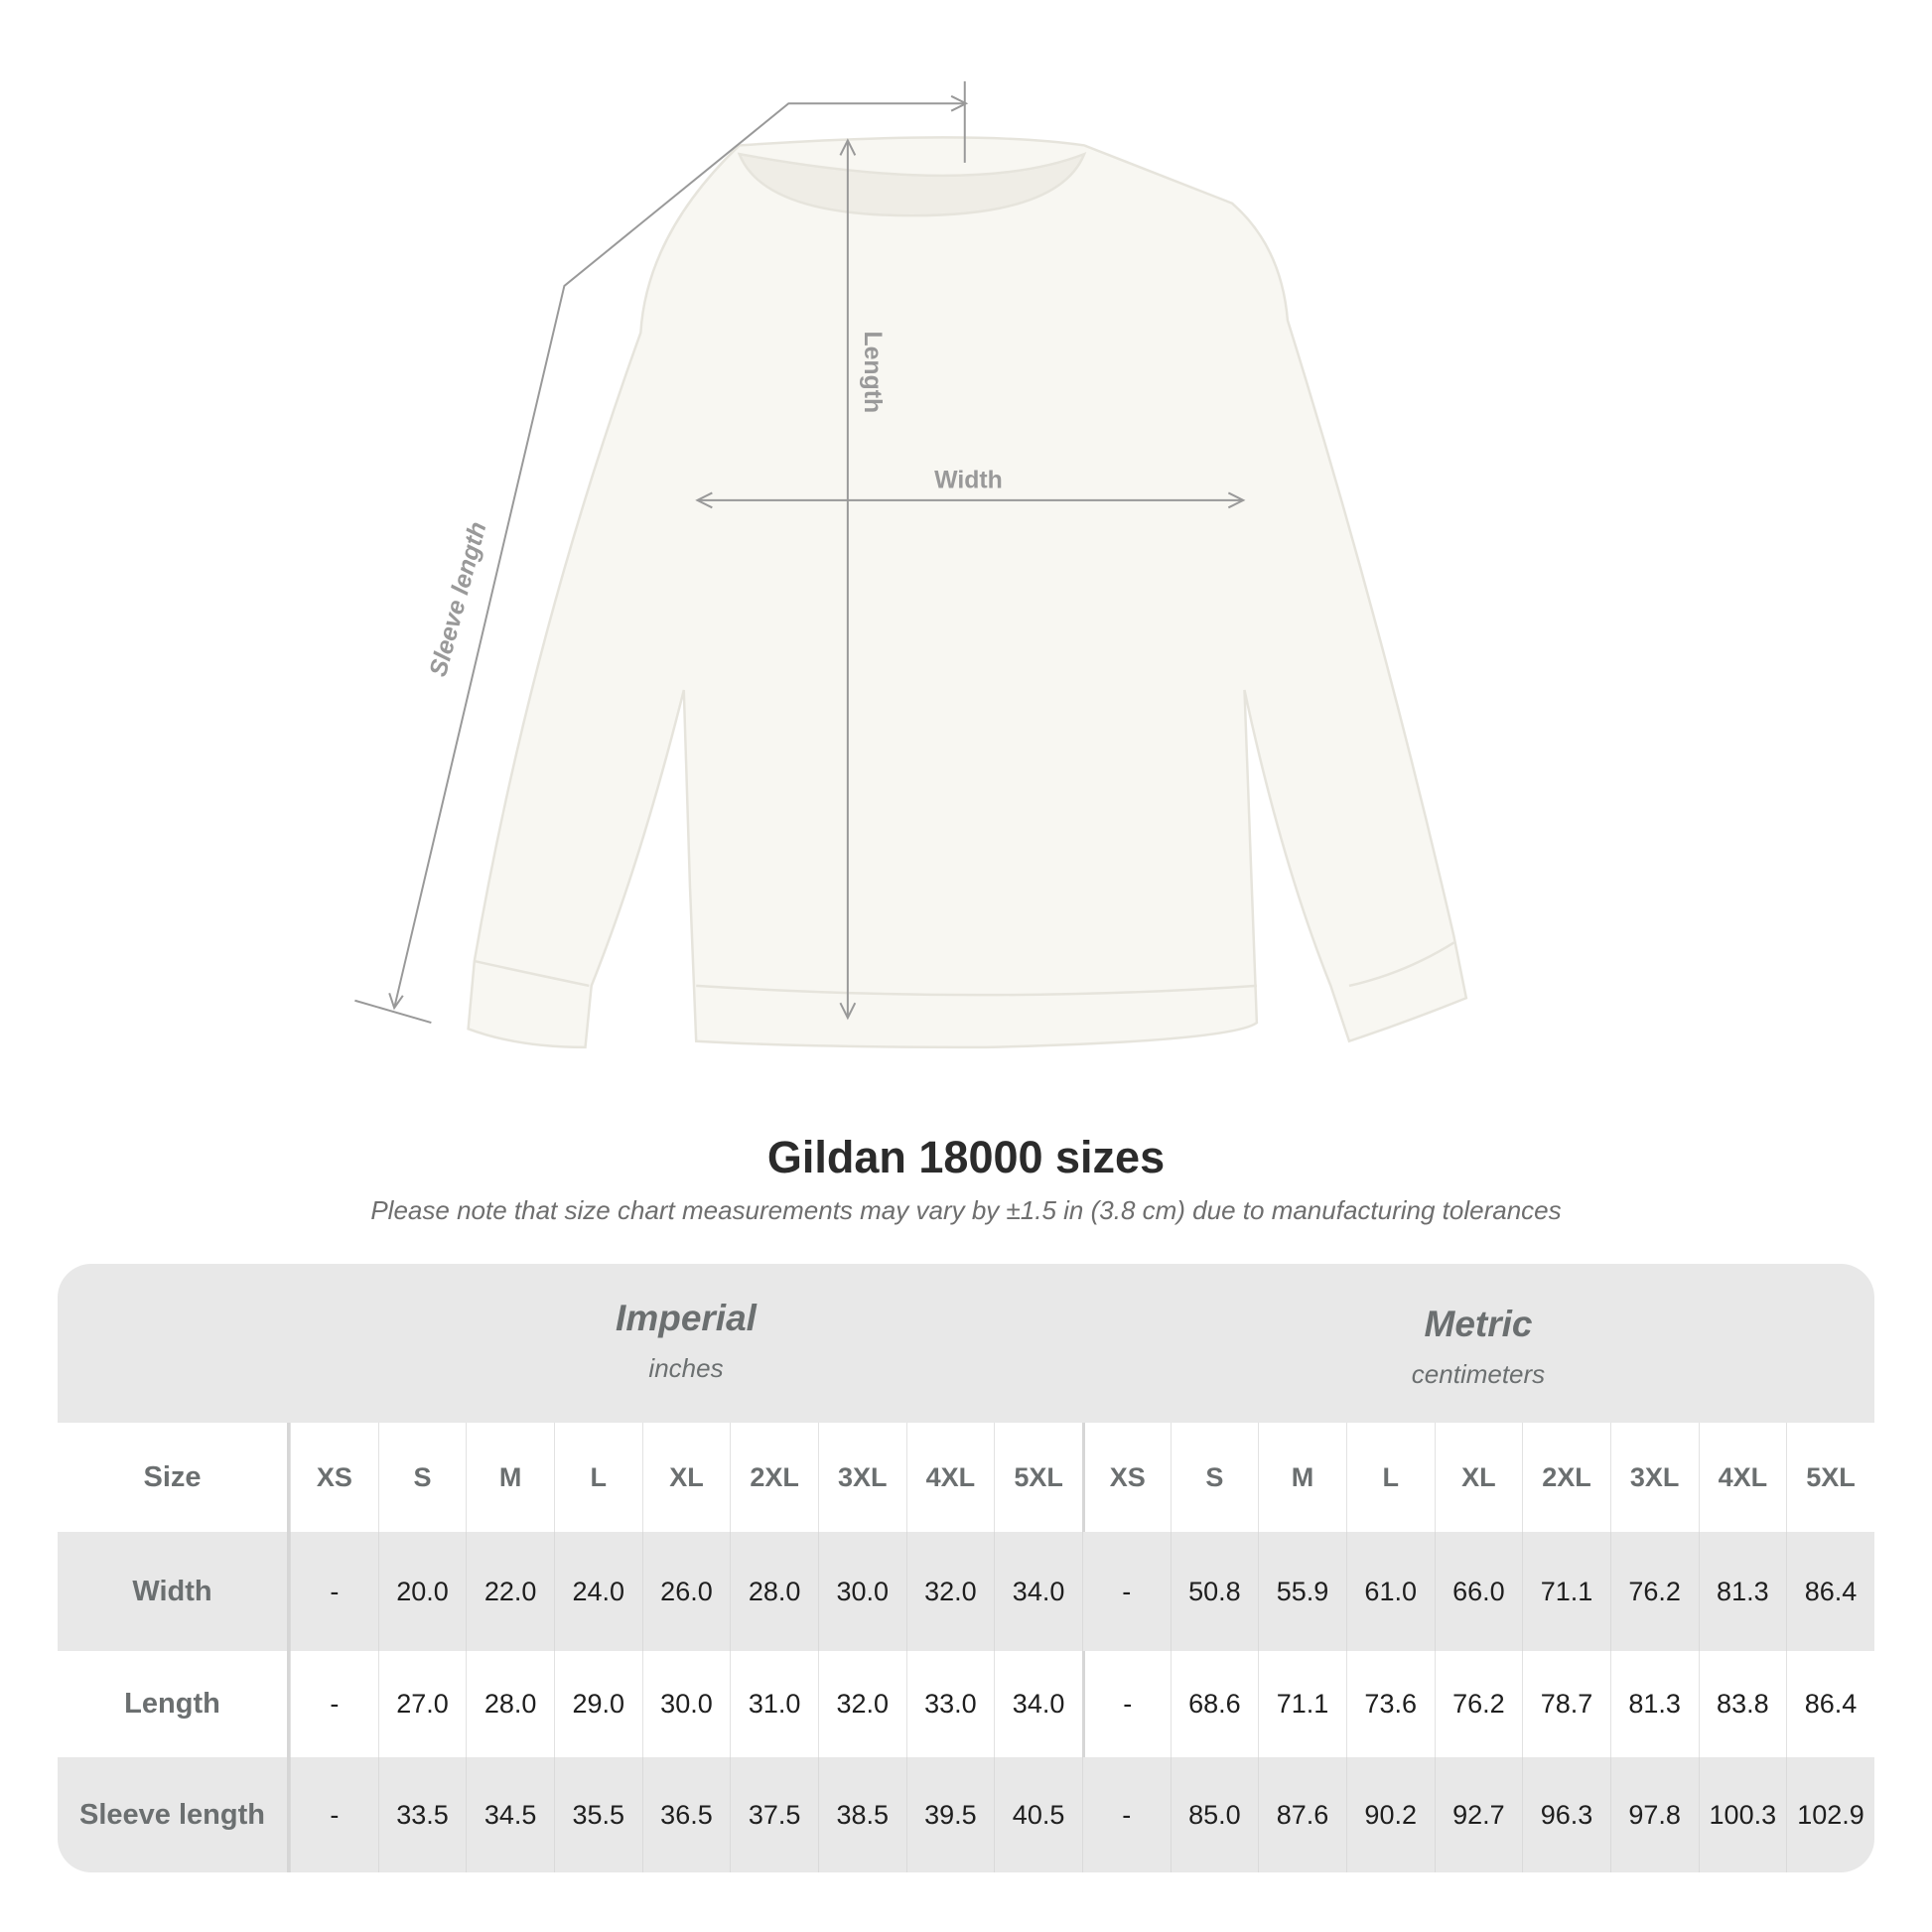 The width and height of the screenshot is (1932, 1932). What do you see at coordinates (861, 1478) in the screenshot?
I see `size-header-imperial: 3XL` at bounding box center [861, 1478].